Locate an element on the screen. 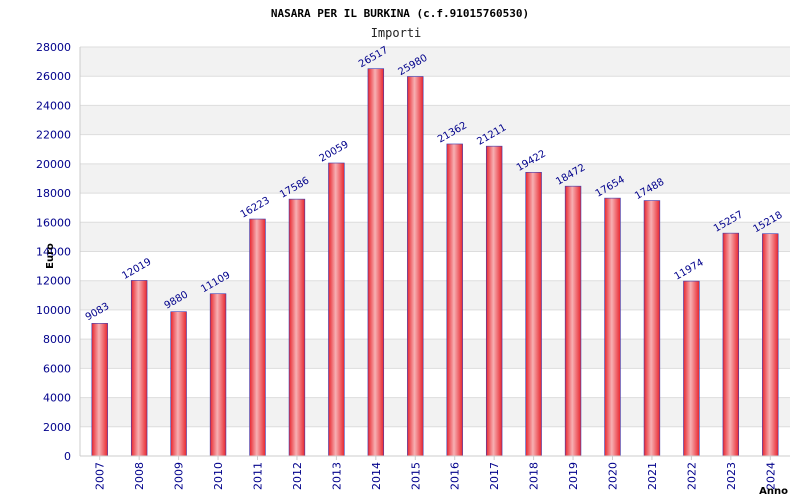 This screenshot has width=800, height=500. x-tick-label: 2009 is located at coordinates (179, 476).